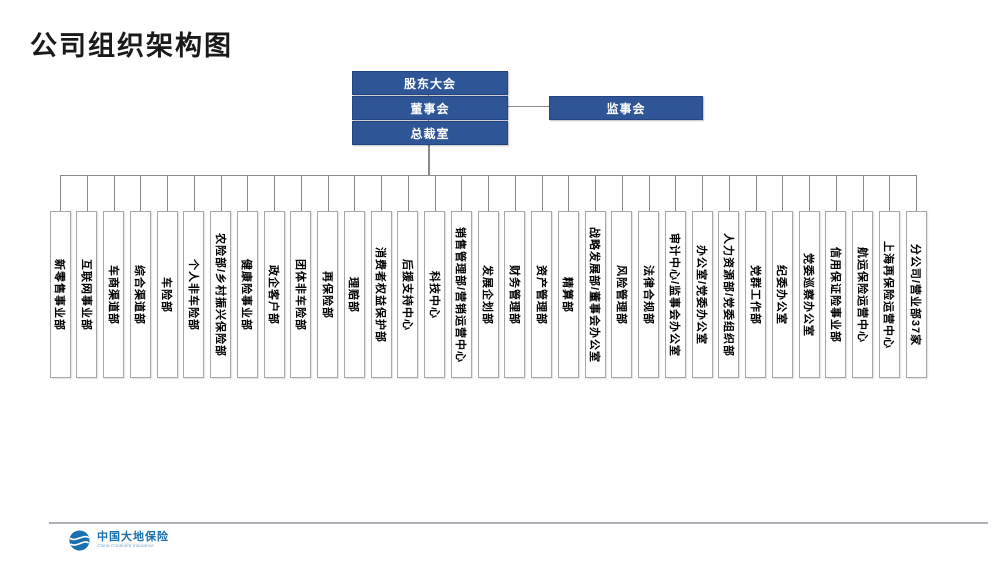 This screenshot has height=562, width=999. Describe the element at coordinates (518, 523) in the screenshot. I see `footer-divider` at that location.